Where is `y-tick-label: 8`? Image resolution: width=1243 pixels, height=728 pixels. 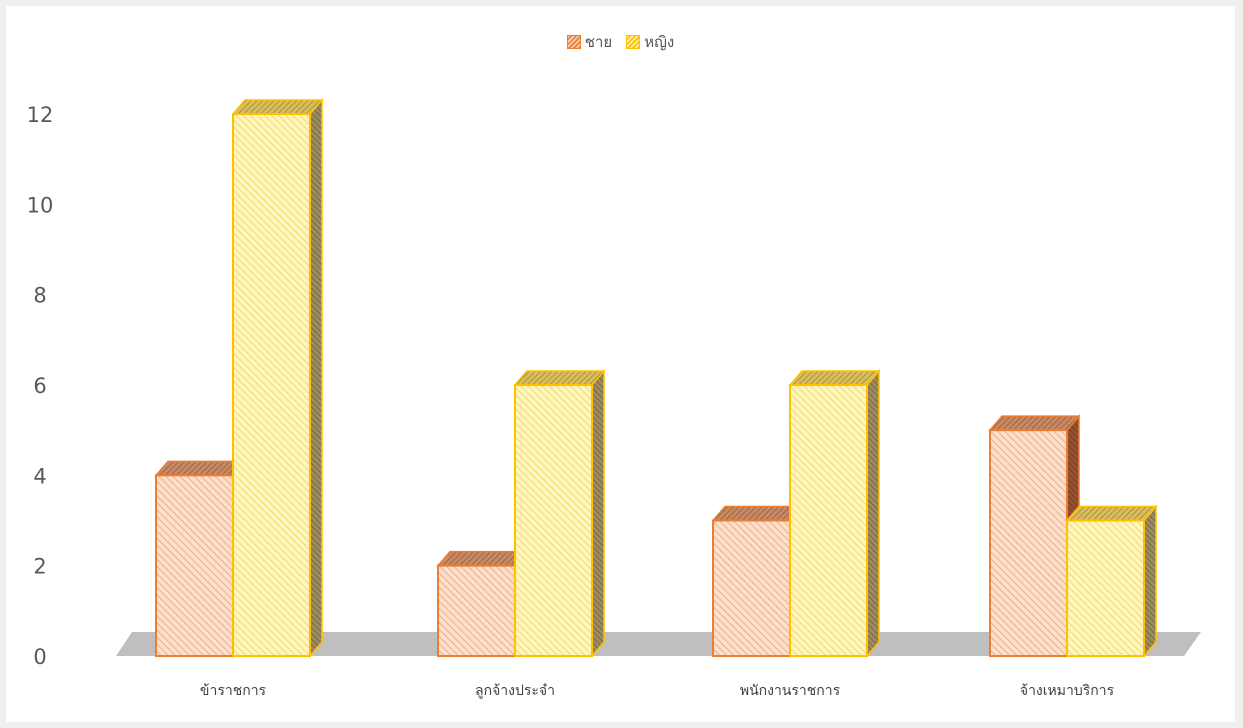 y-tick-label: 8 is located at coordinates (39, 296).